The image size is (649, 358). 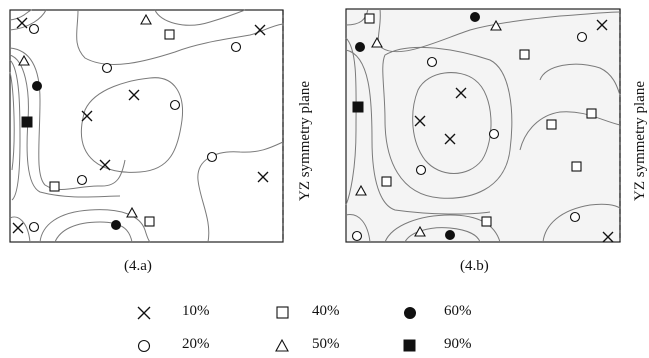 What do you see at coordinates (144, 313) in the screenshot?
I see `legend-cross-icon` at bounding box center [144, 313].